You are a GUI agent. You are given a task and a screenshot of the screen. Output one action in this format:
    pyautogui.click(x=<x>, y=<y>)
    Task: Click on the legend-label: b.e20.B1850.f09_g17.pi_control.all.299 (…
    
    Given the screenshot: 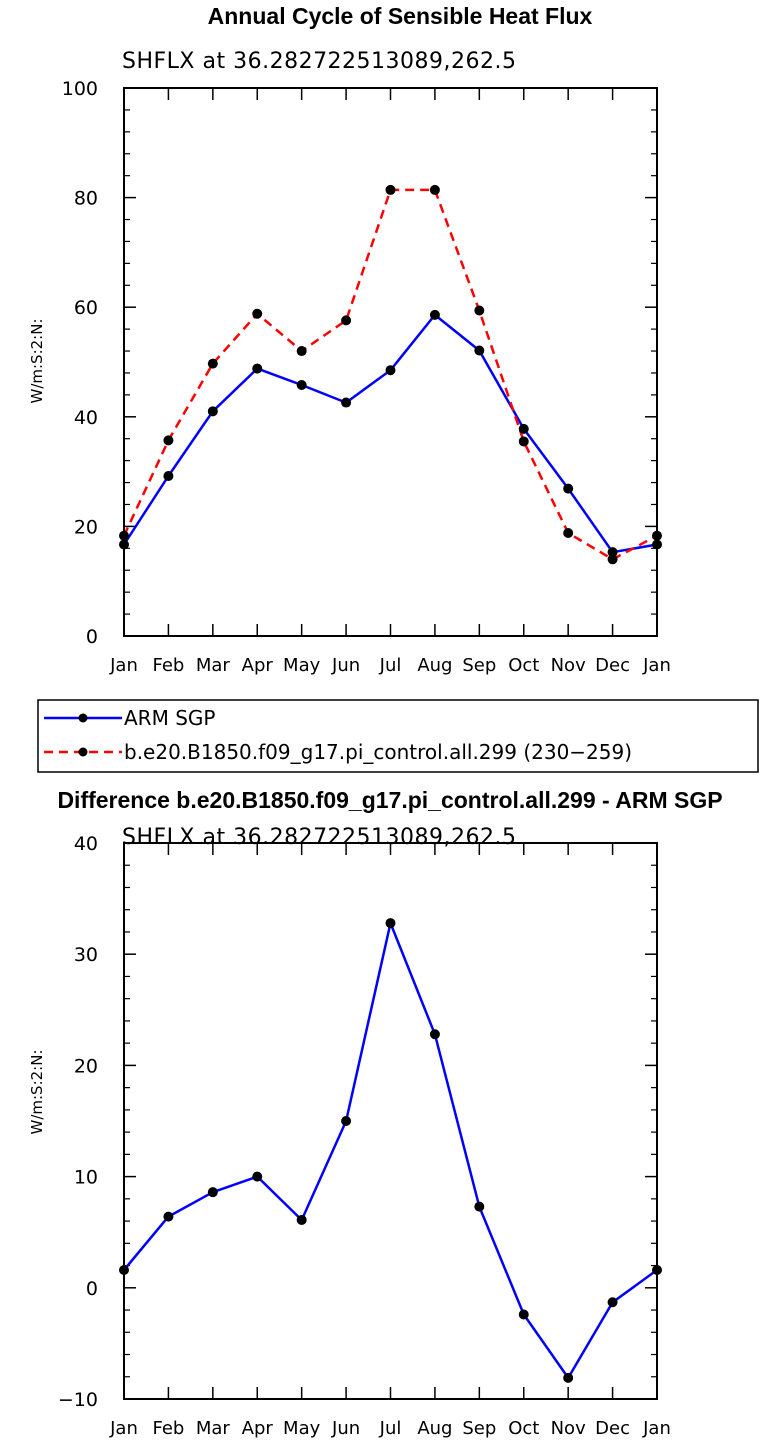 What is the action you would take?
    pyautogui.click(x=378, y=752)
    